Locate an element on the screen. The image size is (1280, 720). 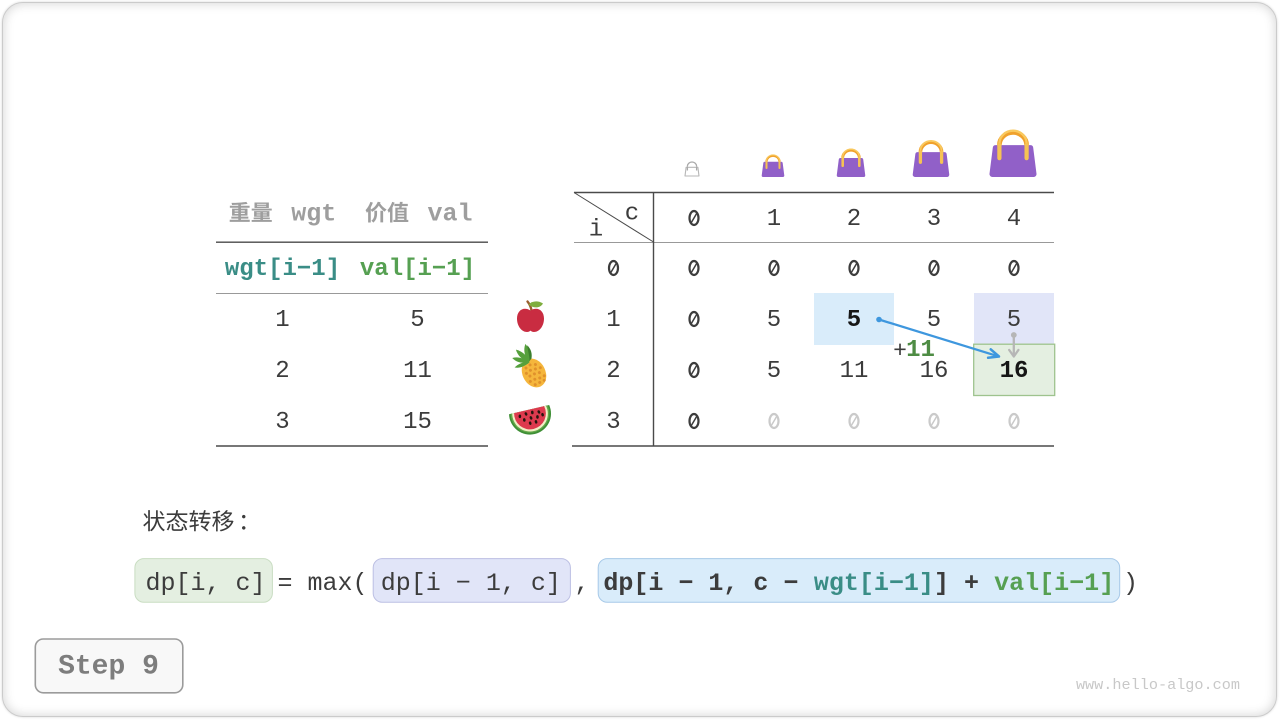
svg-text: i is located at coordinates (596, 230).